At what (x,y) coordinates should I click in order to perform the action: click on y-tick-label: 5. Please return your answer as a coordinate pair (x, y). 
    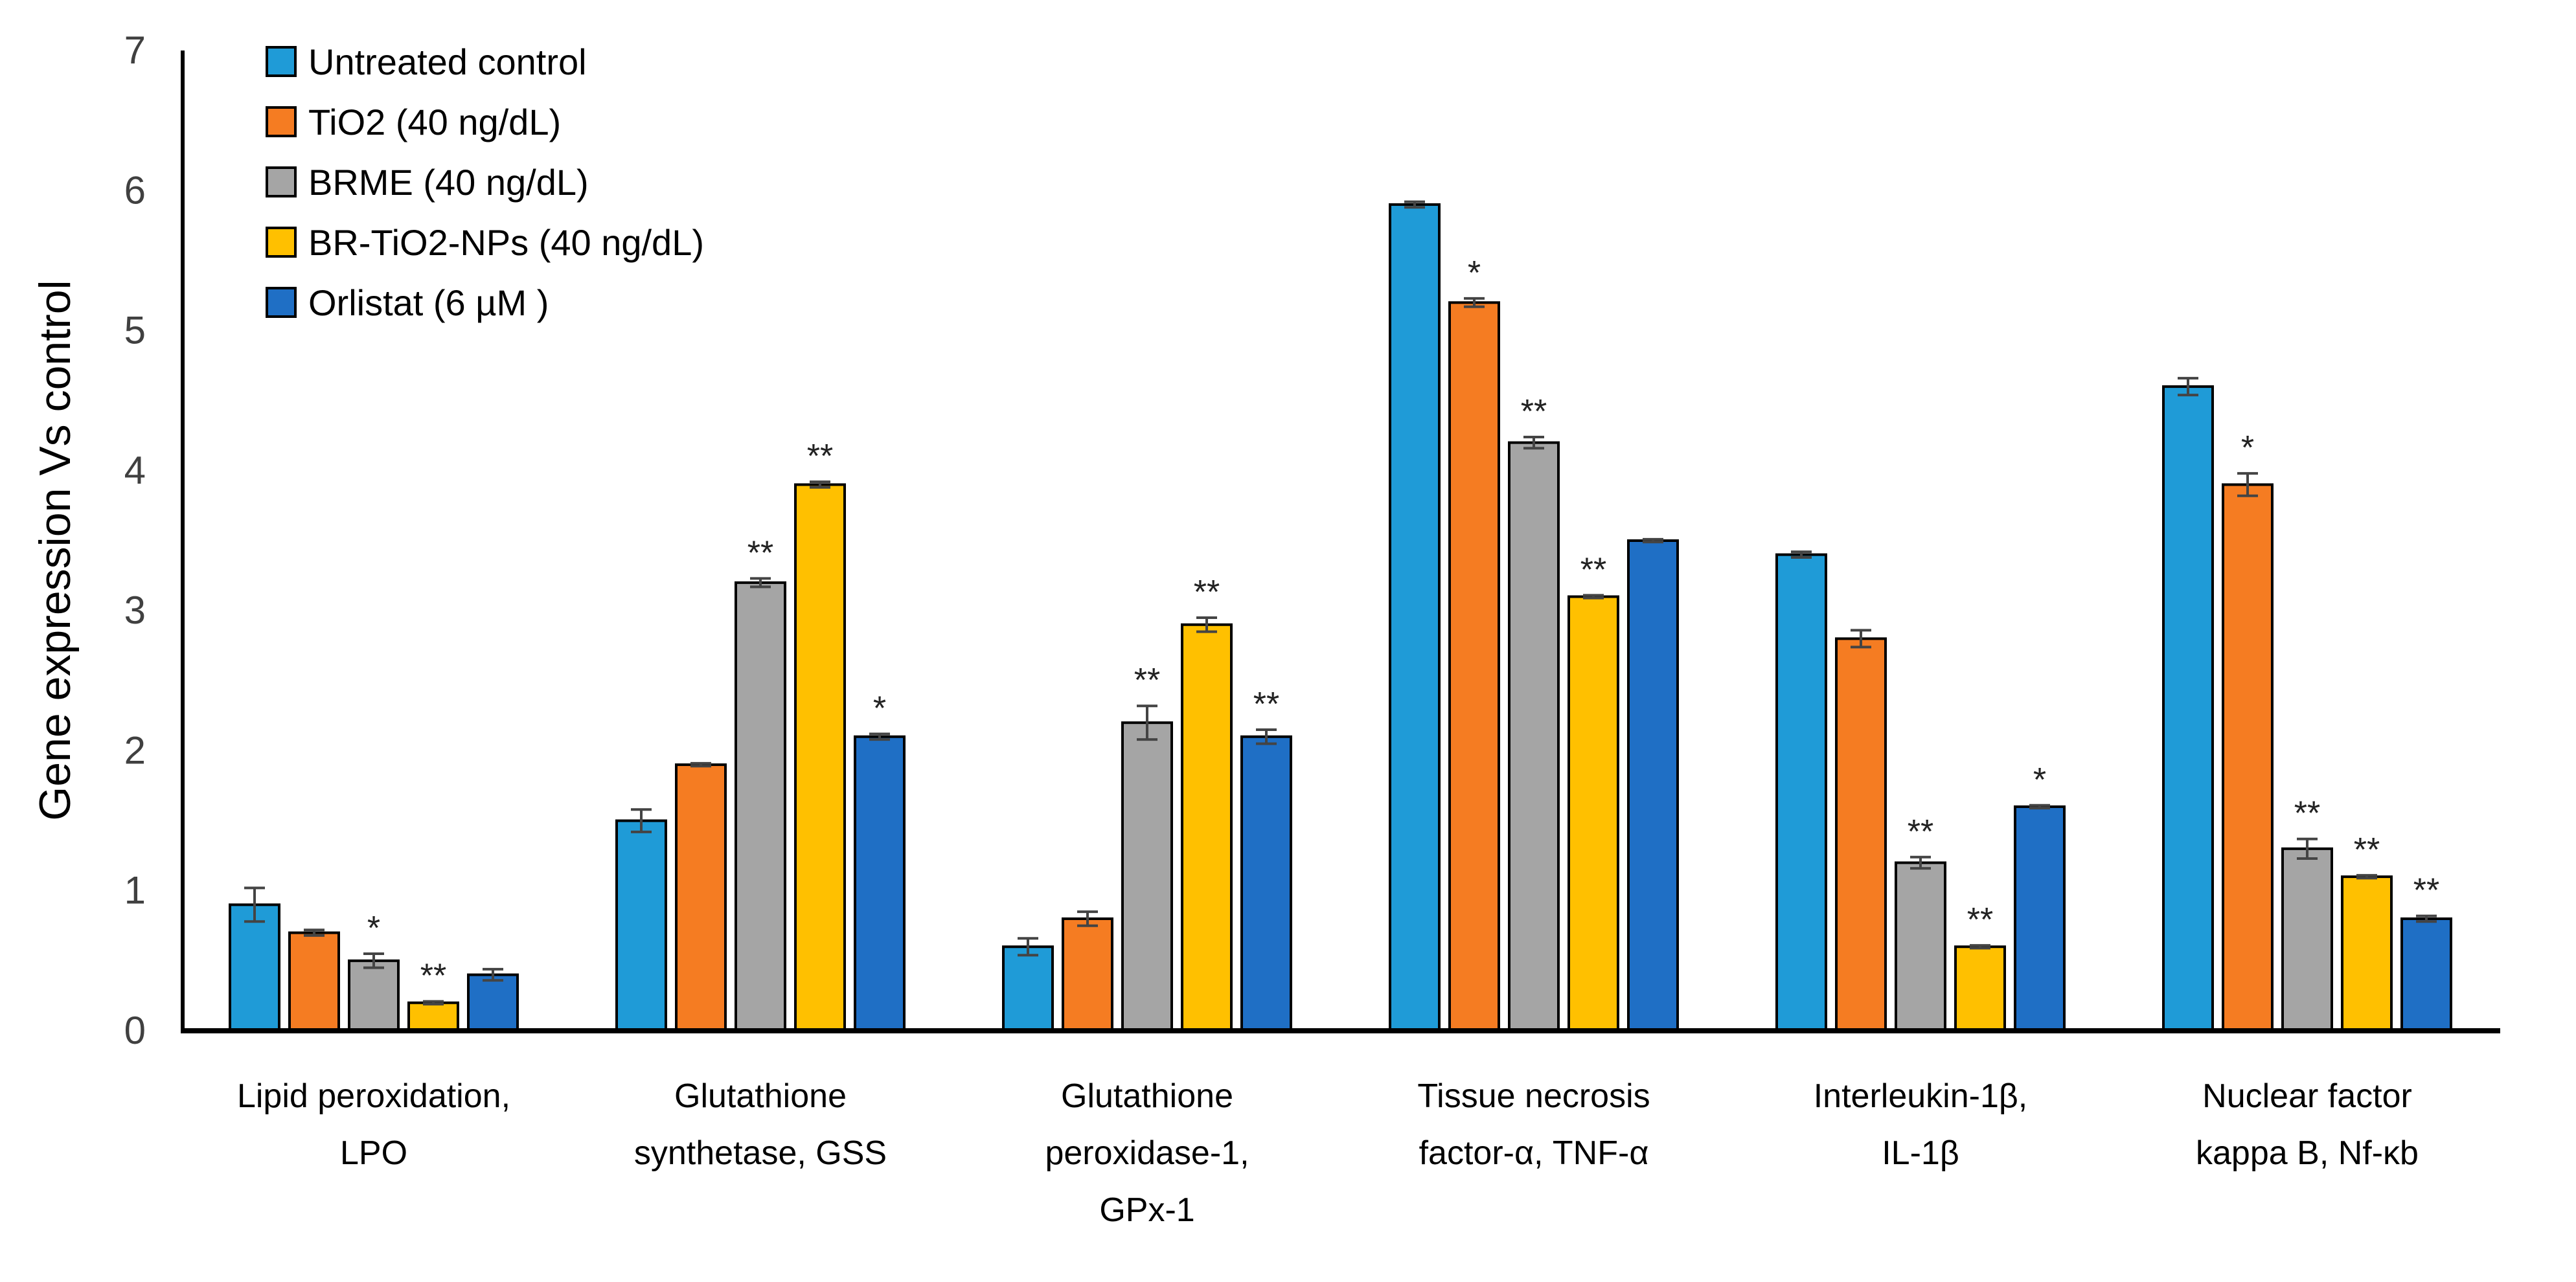
    Looking at the image, I should click on (135, 330).